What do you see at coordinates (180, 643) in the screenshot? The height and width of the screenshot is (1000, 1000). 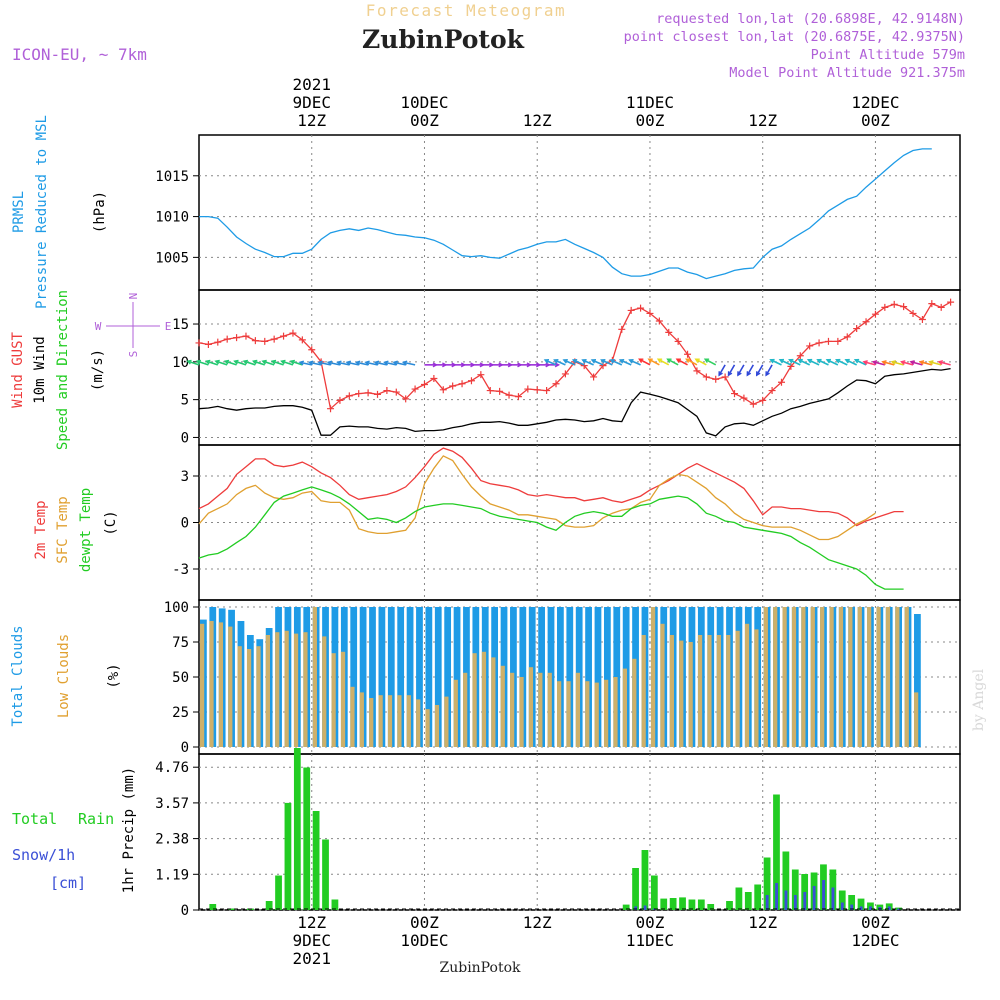 I see `y-tick-label: 75` at bounding box center [180, 643].